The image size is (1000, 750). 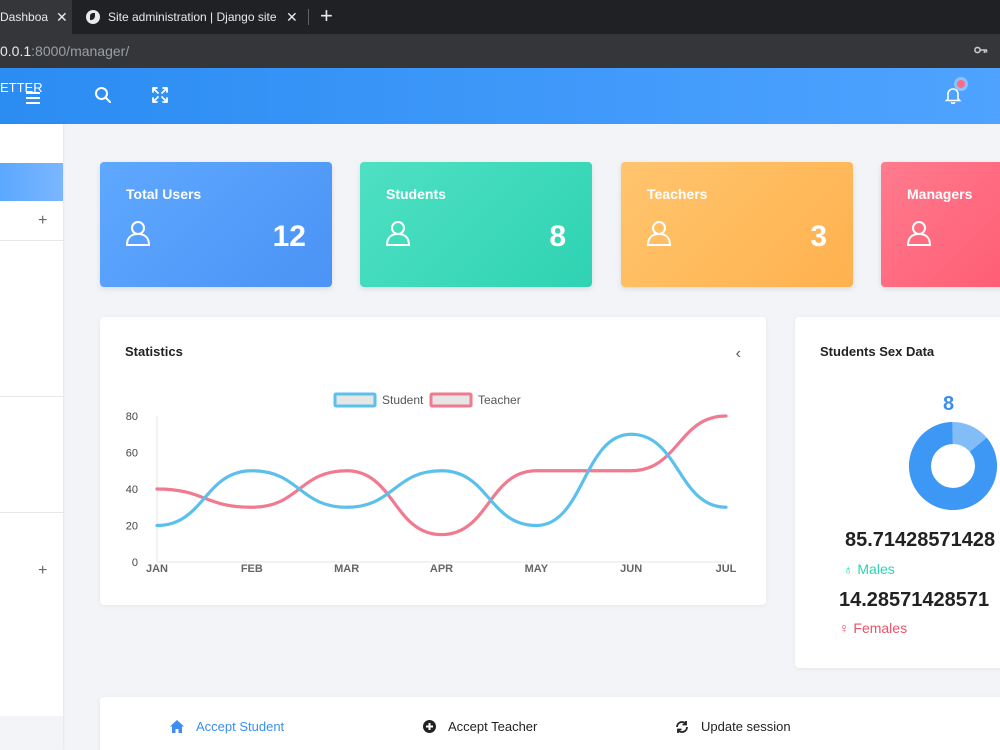 What do you see at coordinates (326, 15) in the screenshot?
I see `new-tab-icon: +` at bounding box center [326, 15].